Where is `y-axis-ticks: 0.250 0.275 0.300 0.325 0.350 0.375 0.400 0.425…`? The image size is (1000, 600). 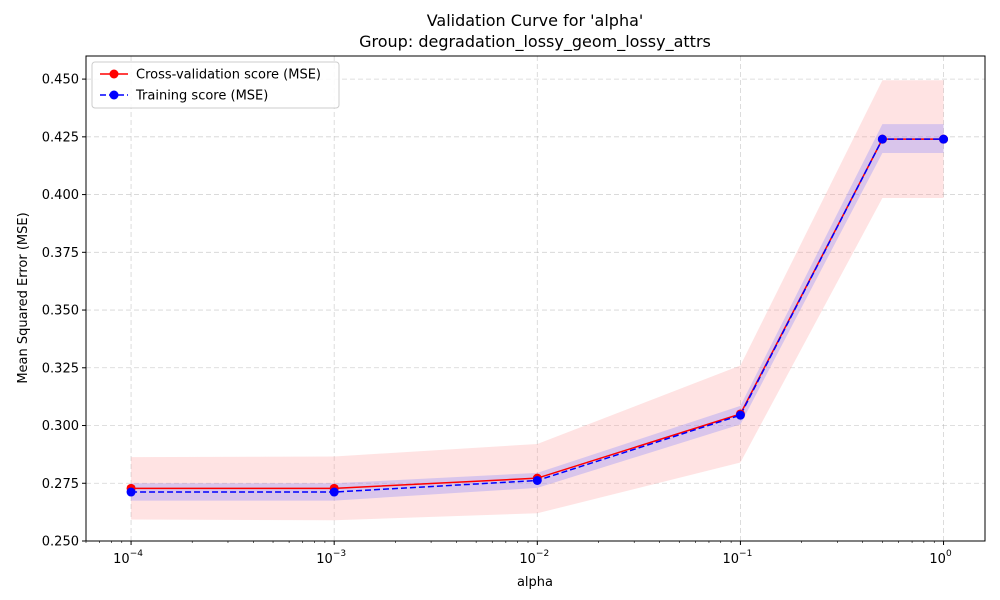
y-axis-ticks: 0.250 0.275 0.300 0.325 0.350 0.375 0.400 0.425… is located at coordinates (64, 311).